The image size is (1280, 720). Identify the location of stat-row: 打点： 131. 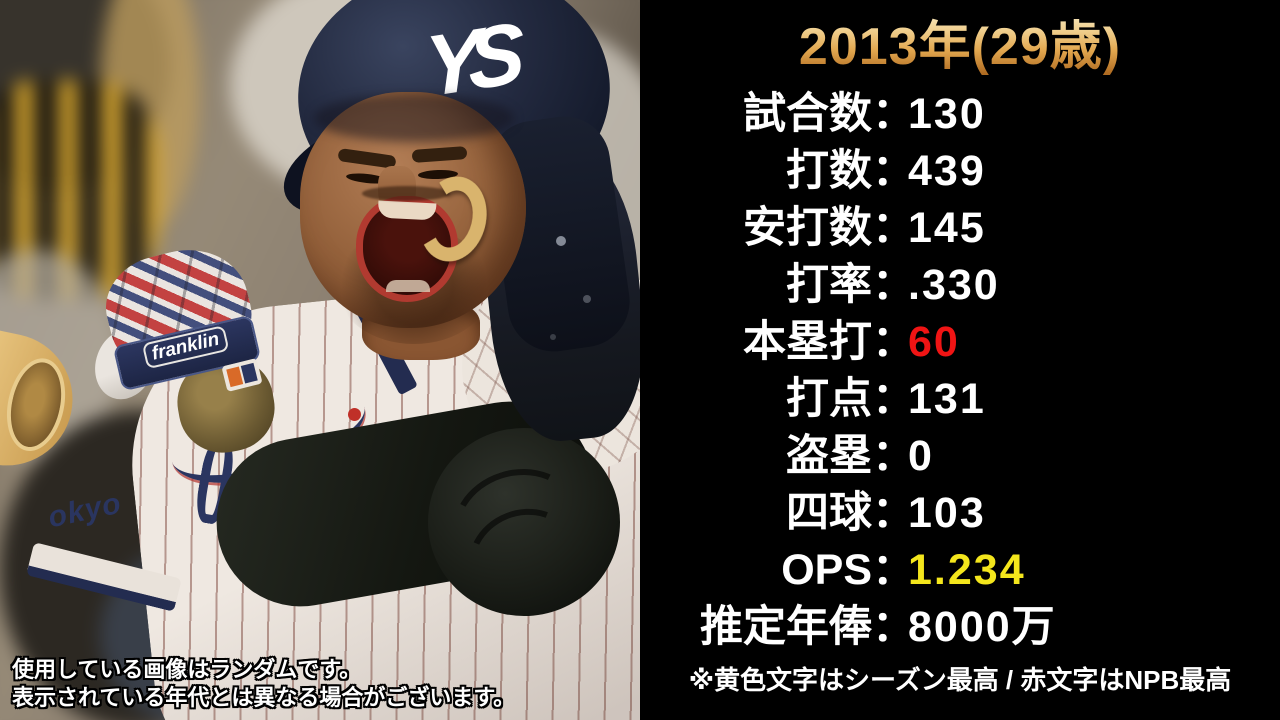
(960, 399).